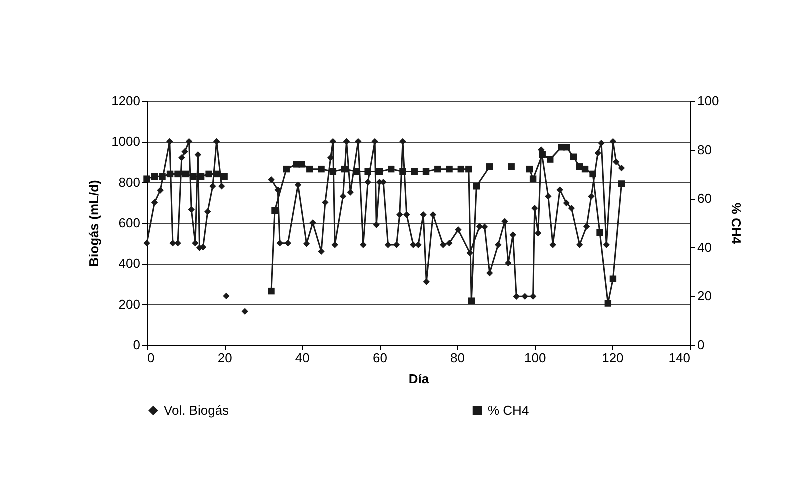  Describe the element at coordinates (535, 358) in the screenshot. I see `x-tick-label: 100` at that location.